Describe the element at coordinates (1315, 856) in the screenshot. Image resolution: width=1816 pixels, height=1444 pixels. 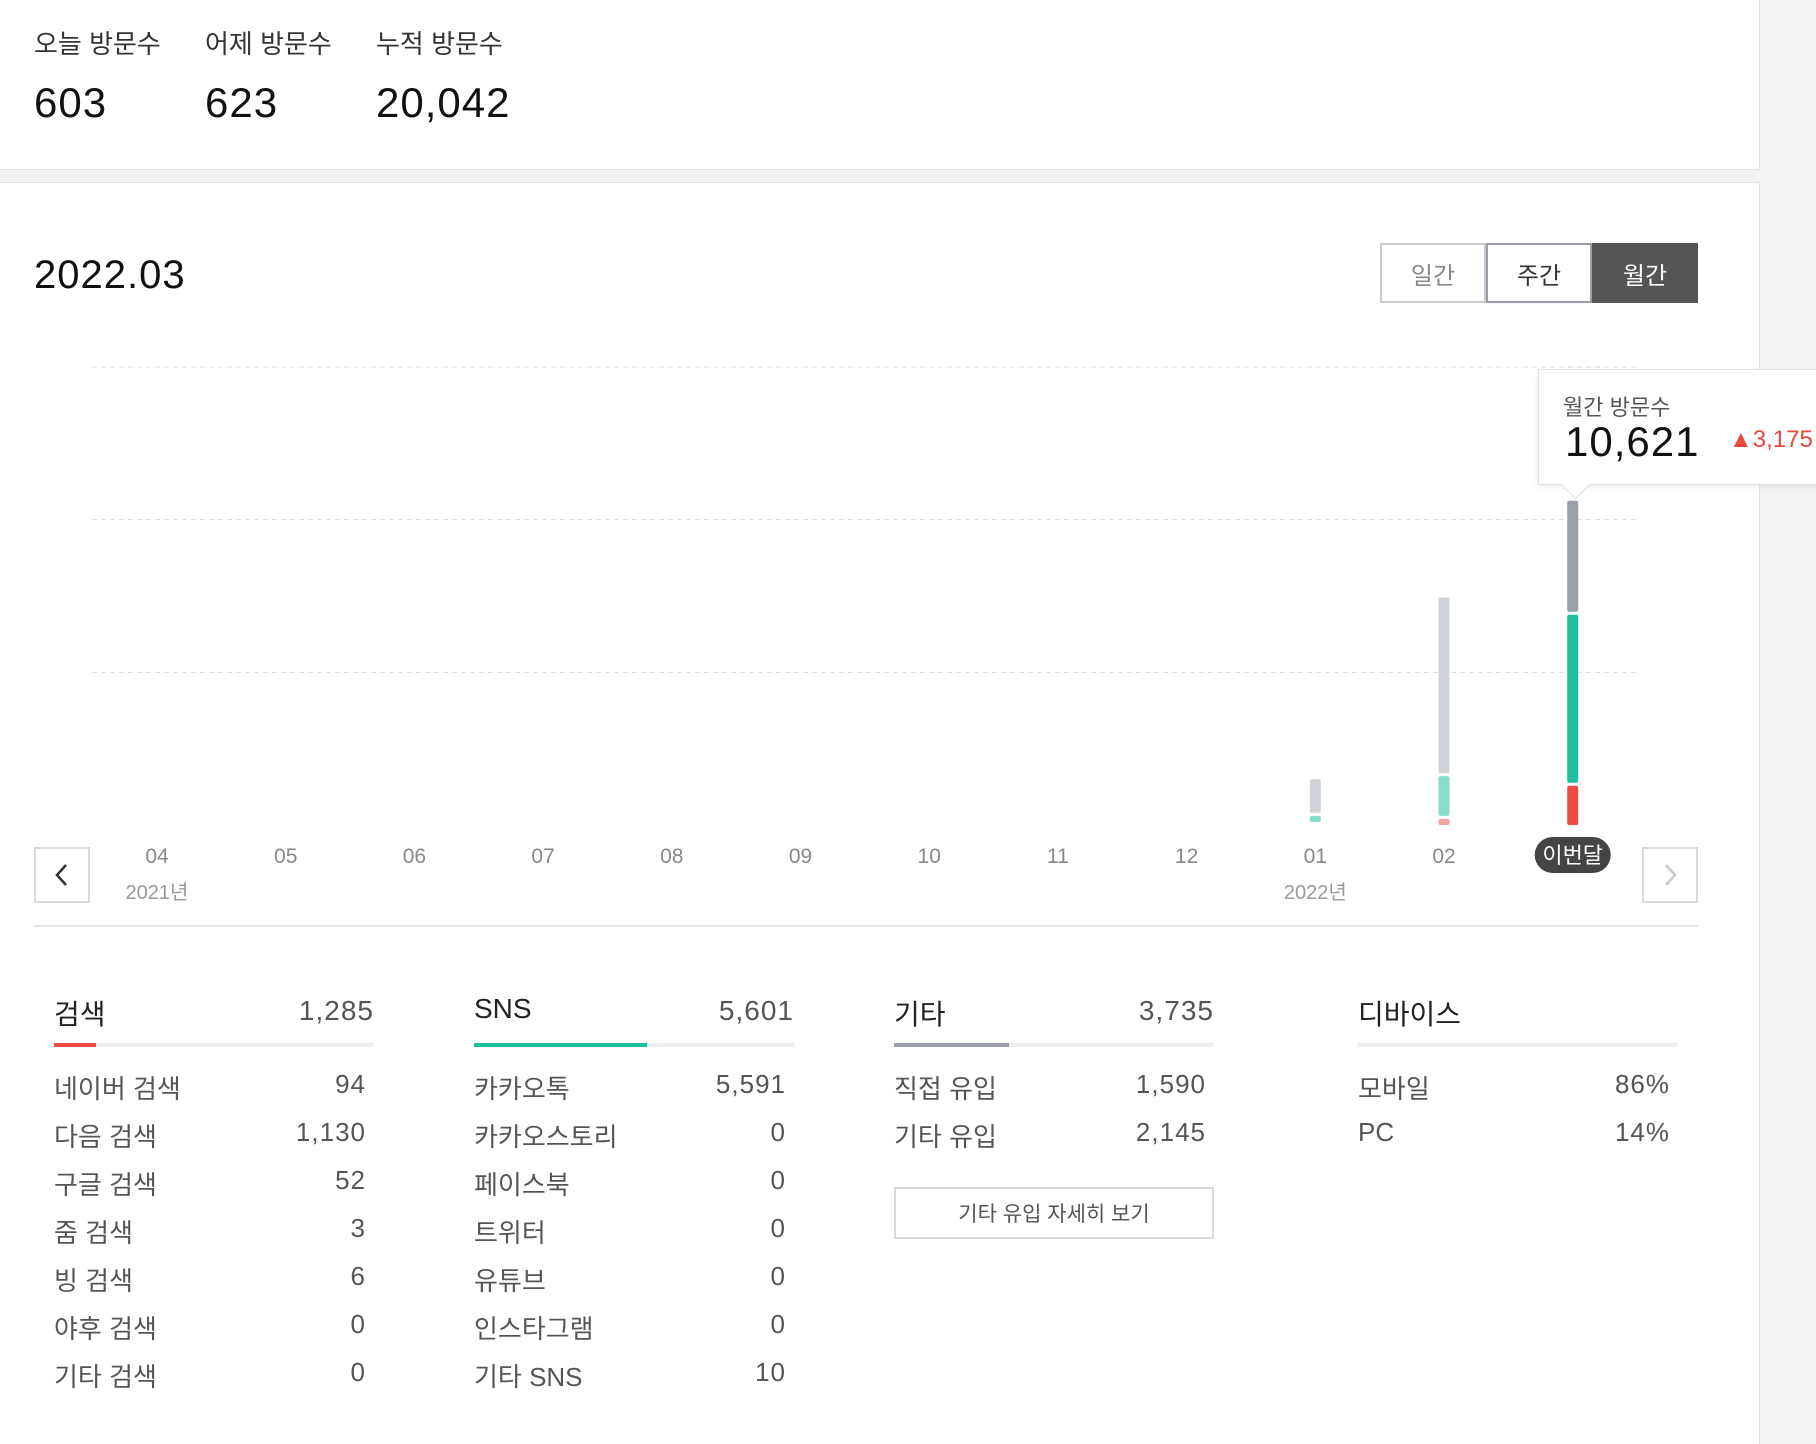
I see `x-tick-label: 01` at that location.